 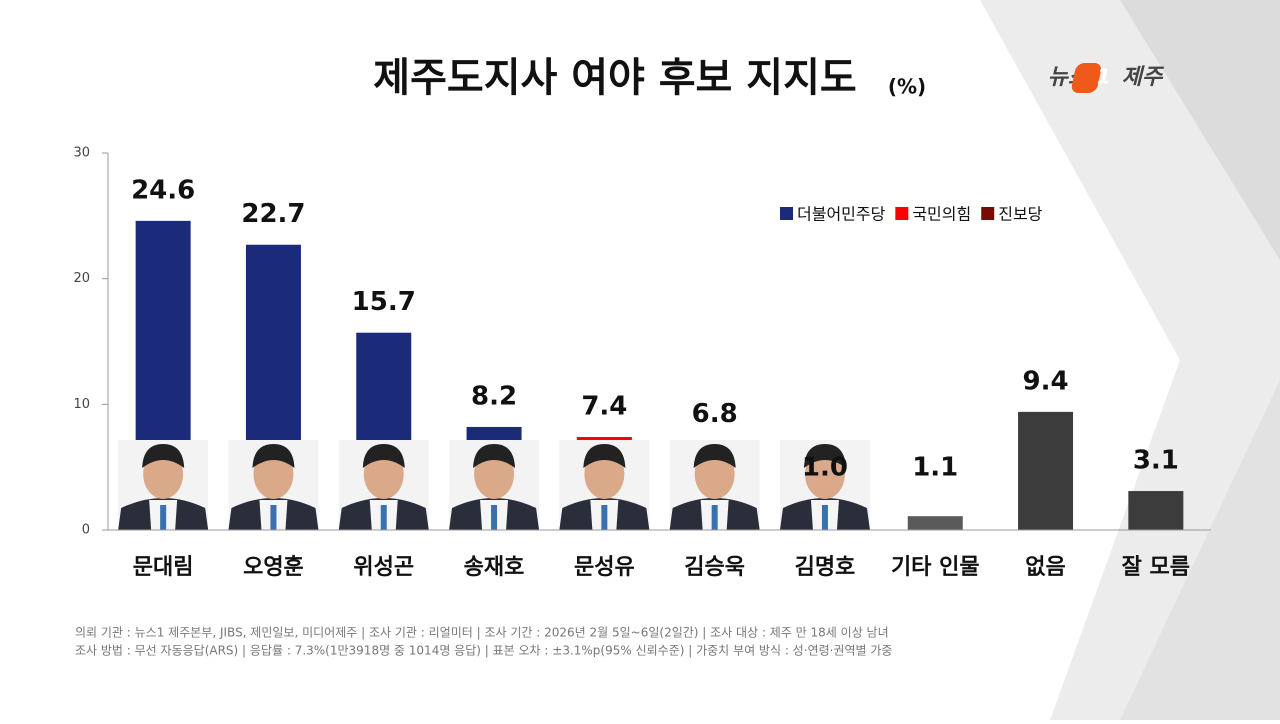 What do you see at coordinates (494, 396) in the screenshot?
I see `value-label: 8.2` at bounding box center [494, 396].